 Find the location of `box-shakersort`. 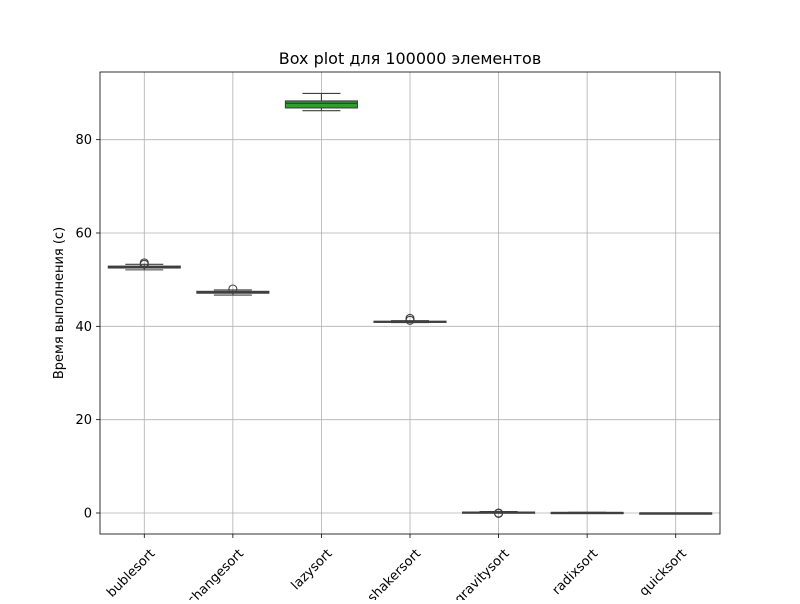

box-shakersort is located at coordinates (410, 319).